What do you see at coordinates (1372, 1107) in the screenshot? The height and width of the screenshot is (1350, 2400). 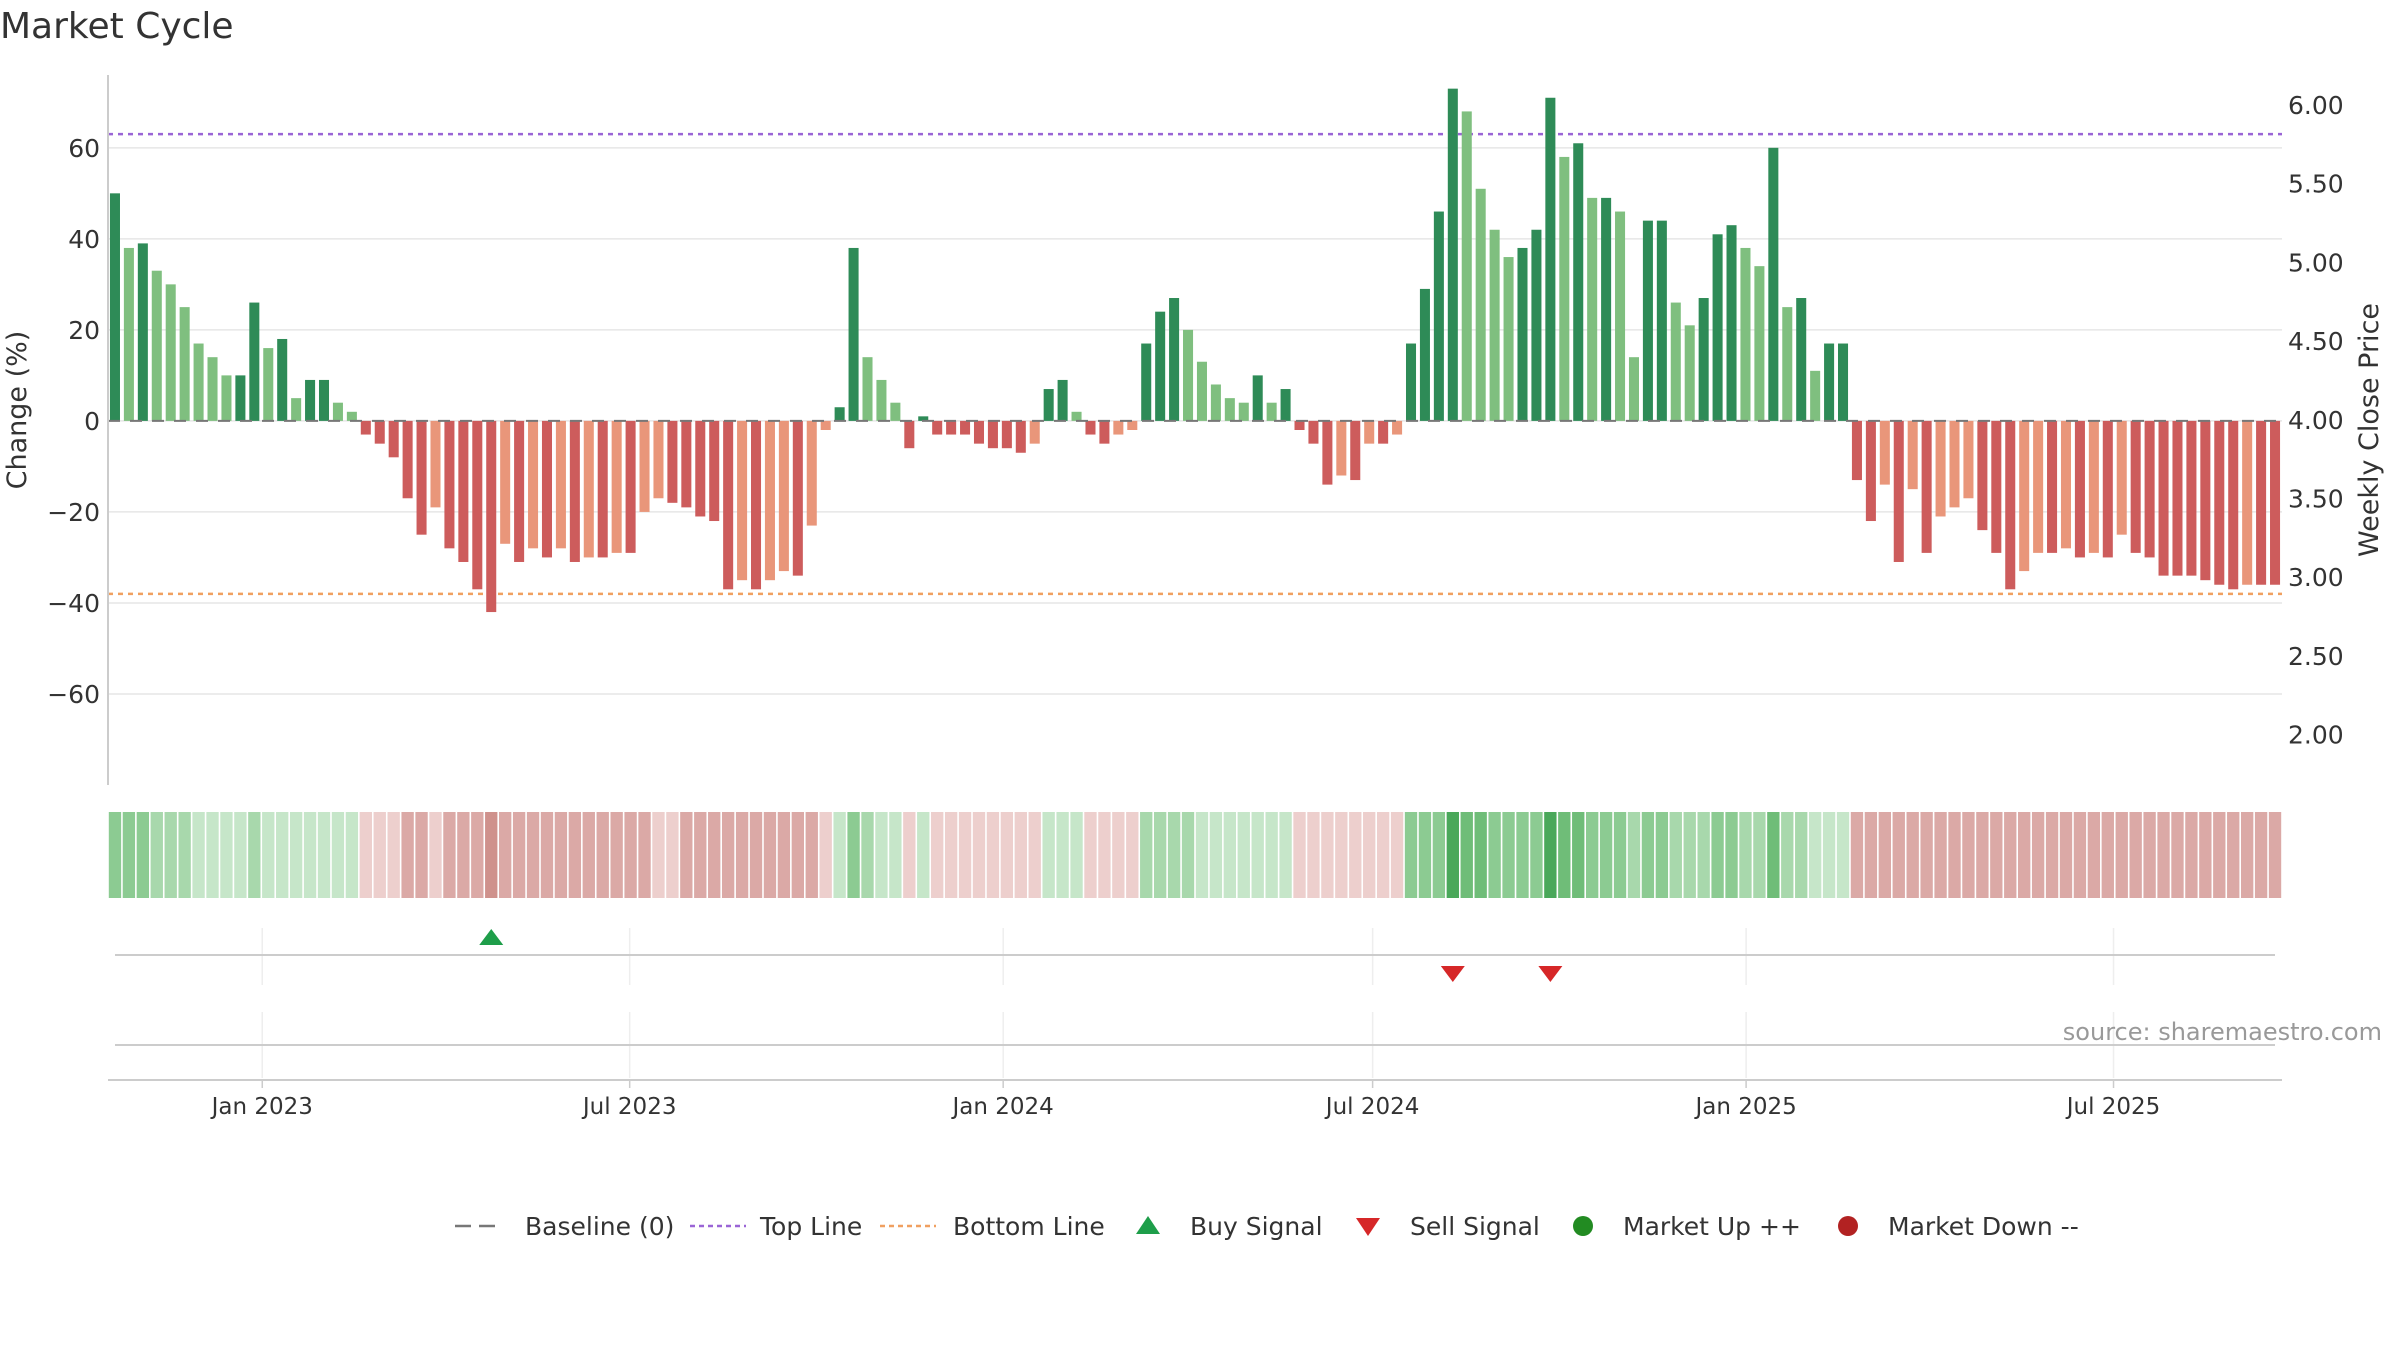 I see `x-tick-label: Jul 2024` at bounding box center [1372, 1107].